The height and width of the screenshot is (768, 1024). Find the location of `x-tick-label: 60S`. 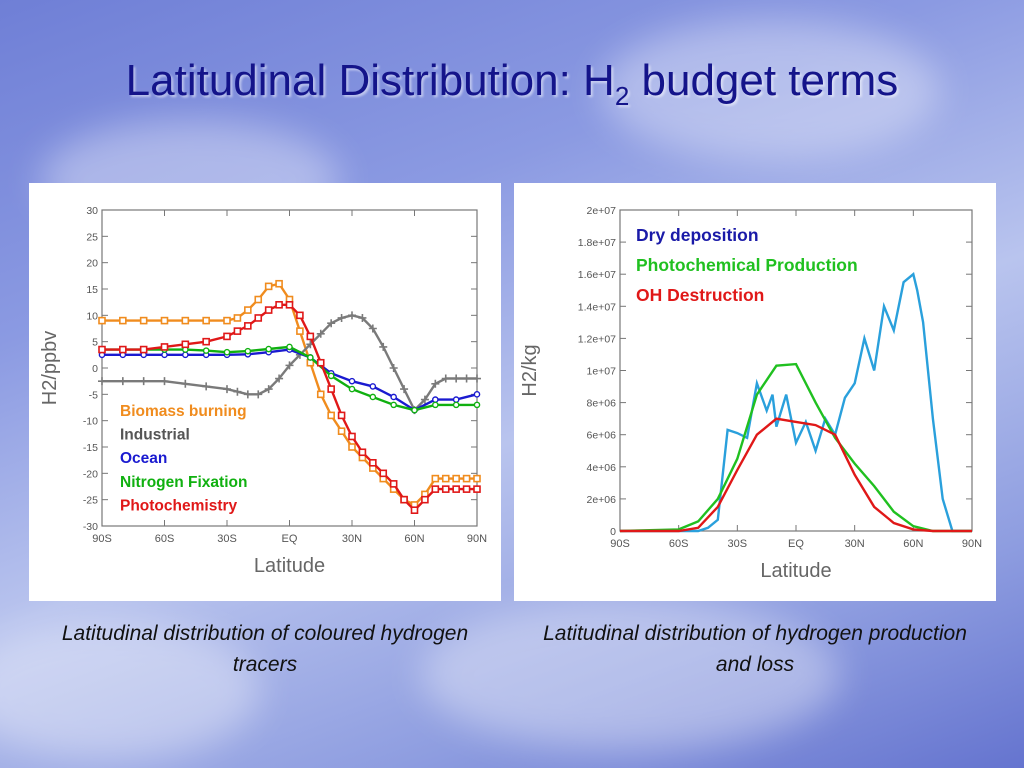

x-tick-label: 60S is located at coordinates (165, 539).